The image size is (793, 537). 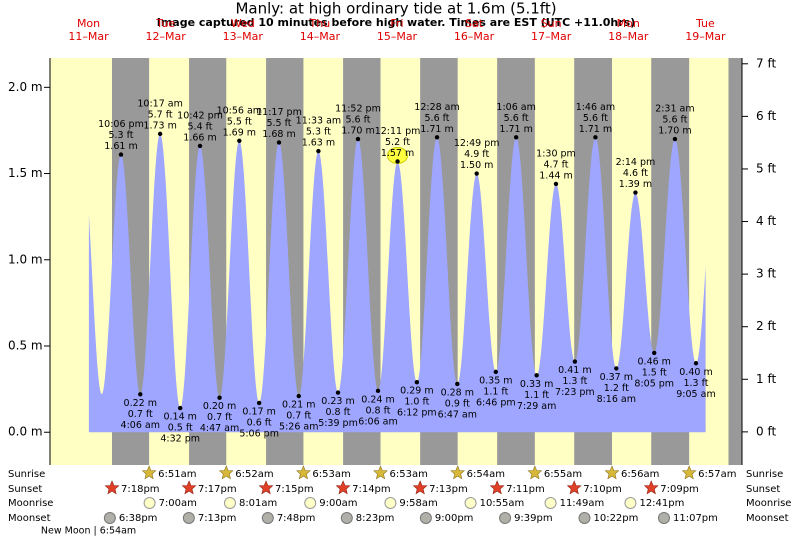 I want to click on tide-height: 0.24 m, so click(x=377, y=399).